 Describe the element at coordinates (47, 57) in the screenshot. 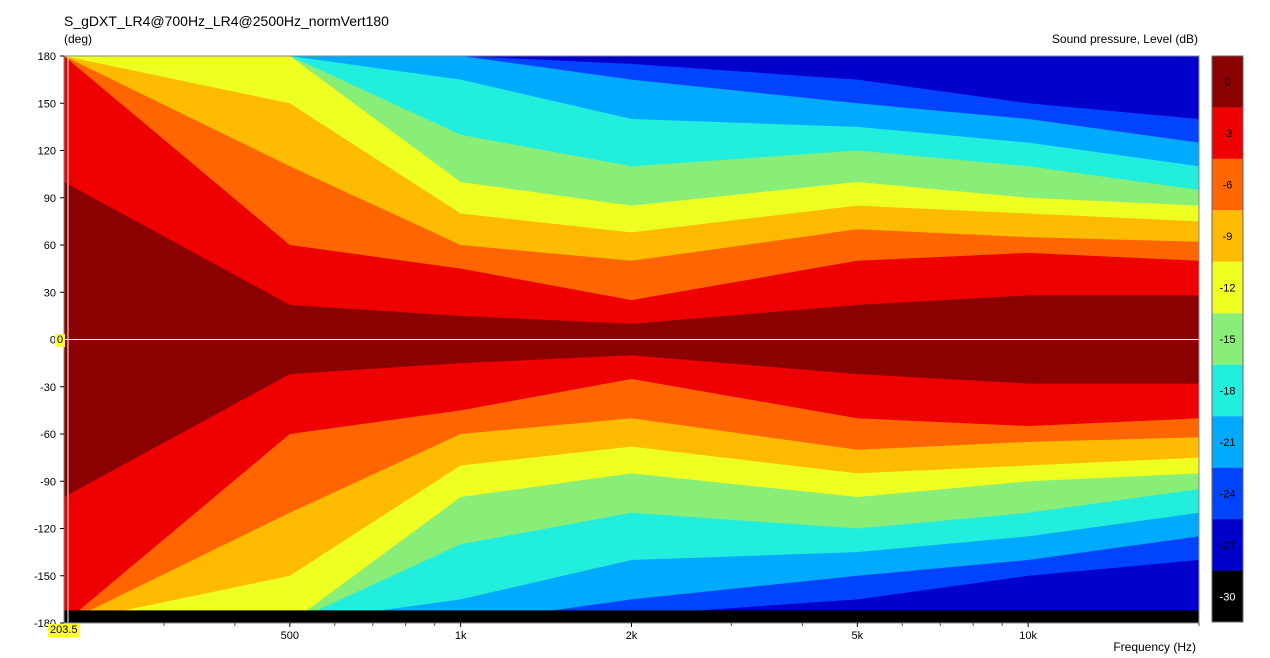

I see `y-tick-label: 180` at that location.